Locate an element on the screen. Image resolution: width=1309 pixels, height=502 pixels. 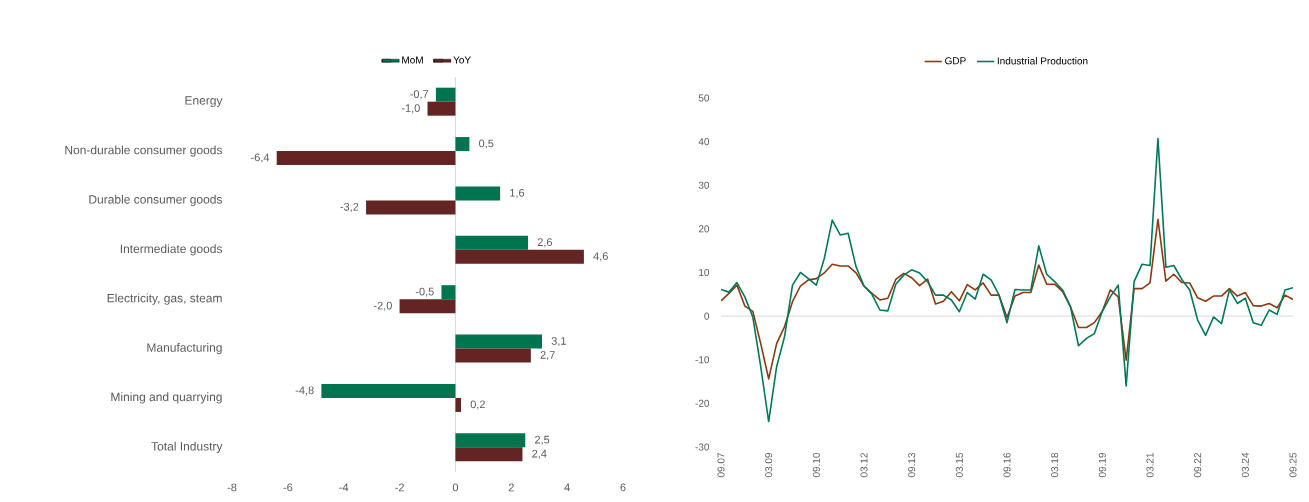
y-tick-label: 10 is located at coordinates (704, 272).